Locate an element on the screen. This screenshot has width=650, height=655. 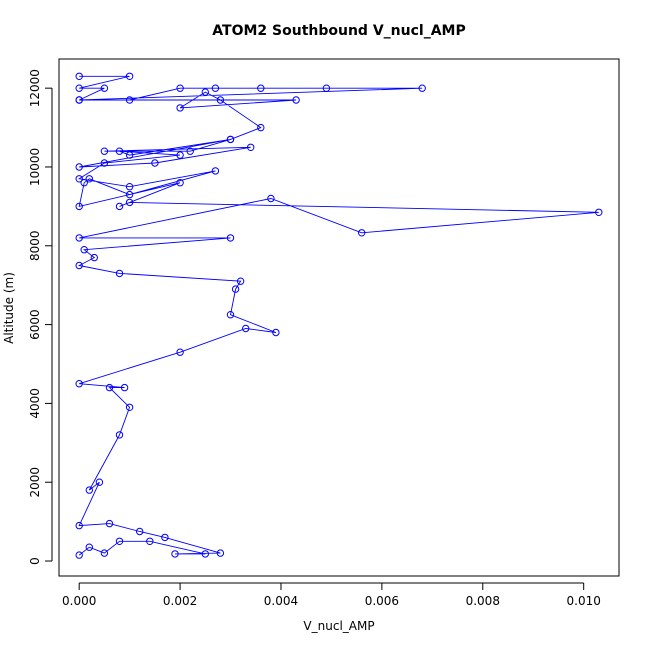
y-axis-label: Altitude (m) is located at coordinates (9, 308).